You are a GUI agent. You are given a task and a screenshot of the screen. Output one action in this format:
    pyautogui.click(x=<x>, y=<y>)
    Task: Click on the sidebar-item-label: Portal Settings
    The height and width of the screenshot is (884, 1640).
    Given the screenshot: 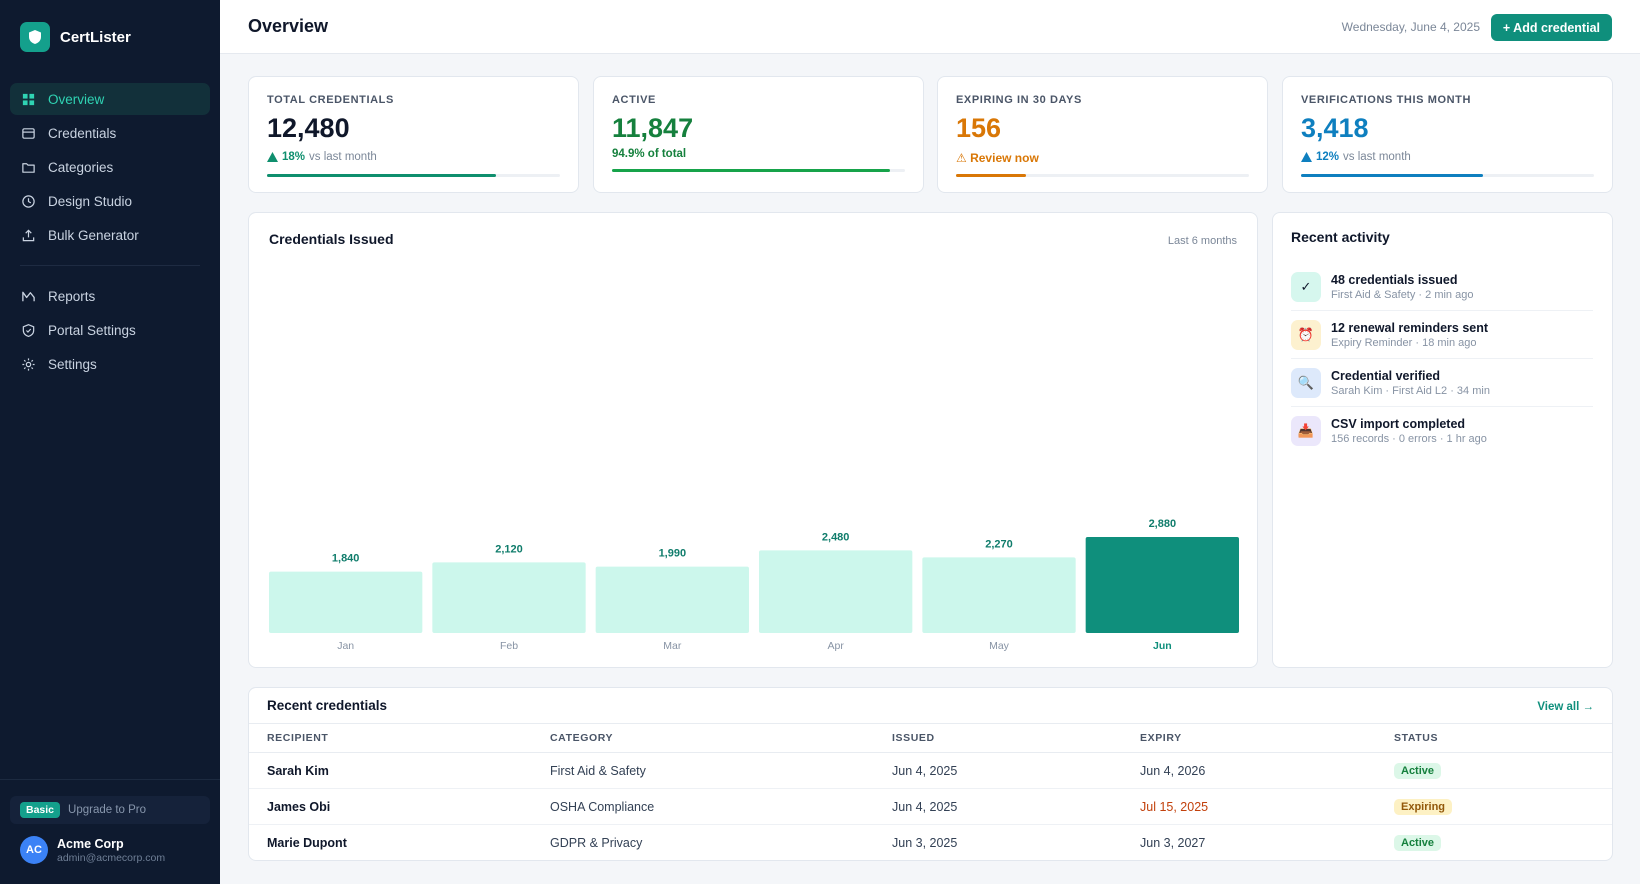 What is the action you would take?
    pyautogui.click(x=92, y=330)
    